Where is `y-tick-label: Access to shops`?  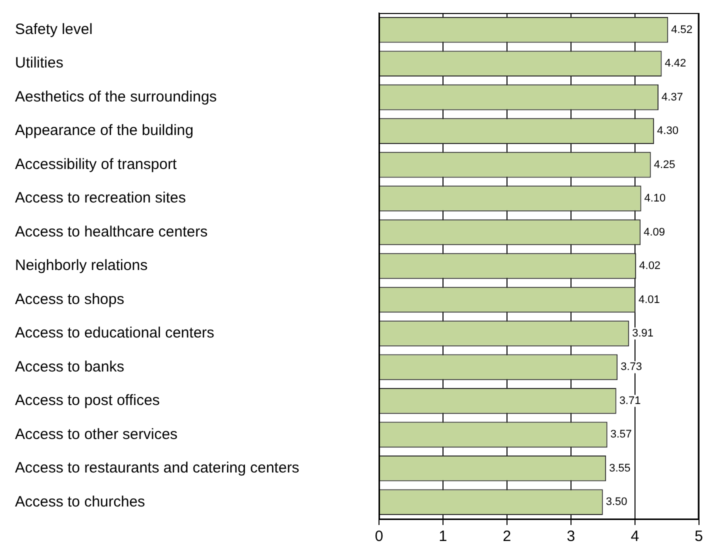 y-tick-label: Access to shops is located at coordinates (69, 299).